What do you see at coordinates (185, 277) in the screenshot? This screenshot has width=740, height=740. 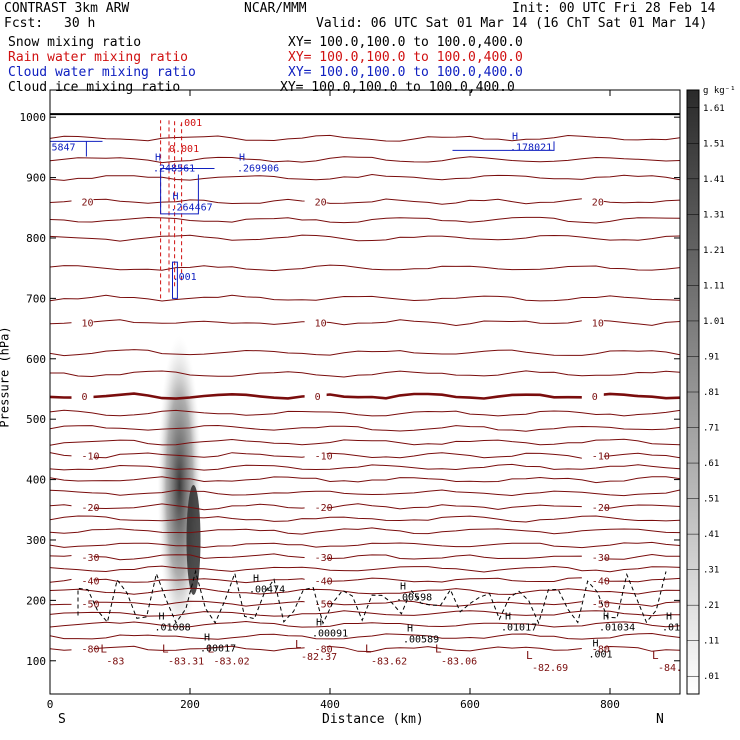 I see `water-max-value-5: .001` at bounding box center [185, 277].